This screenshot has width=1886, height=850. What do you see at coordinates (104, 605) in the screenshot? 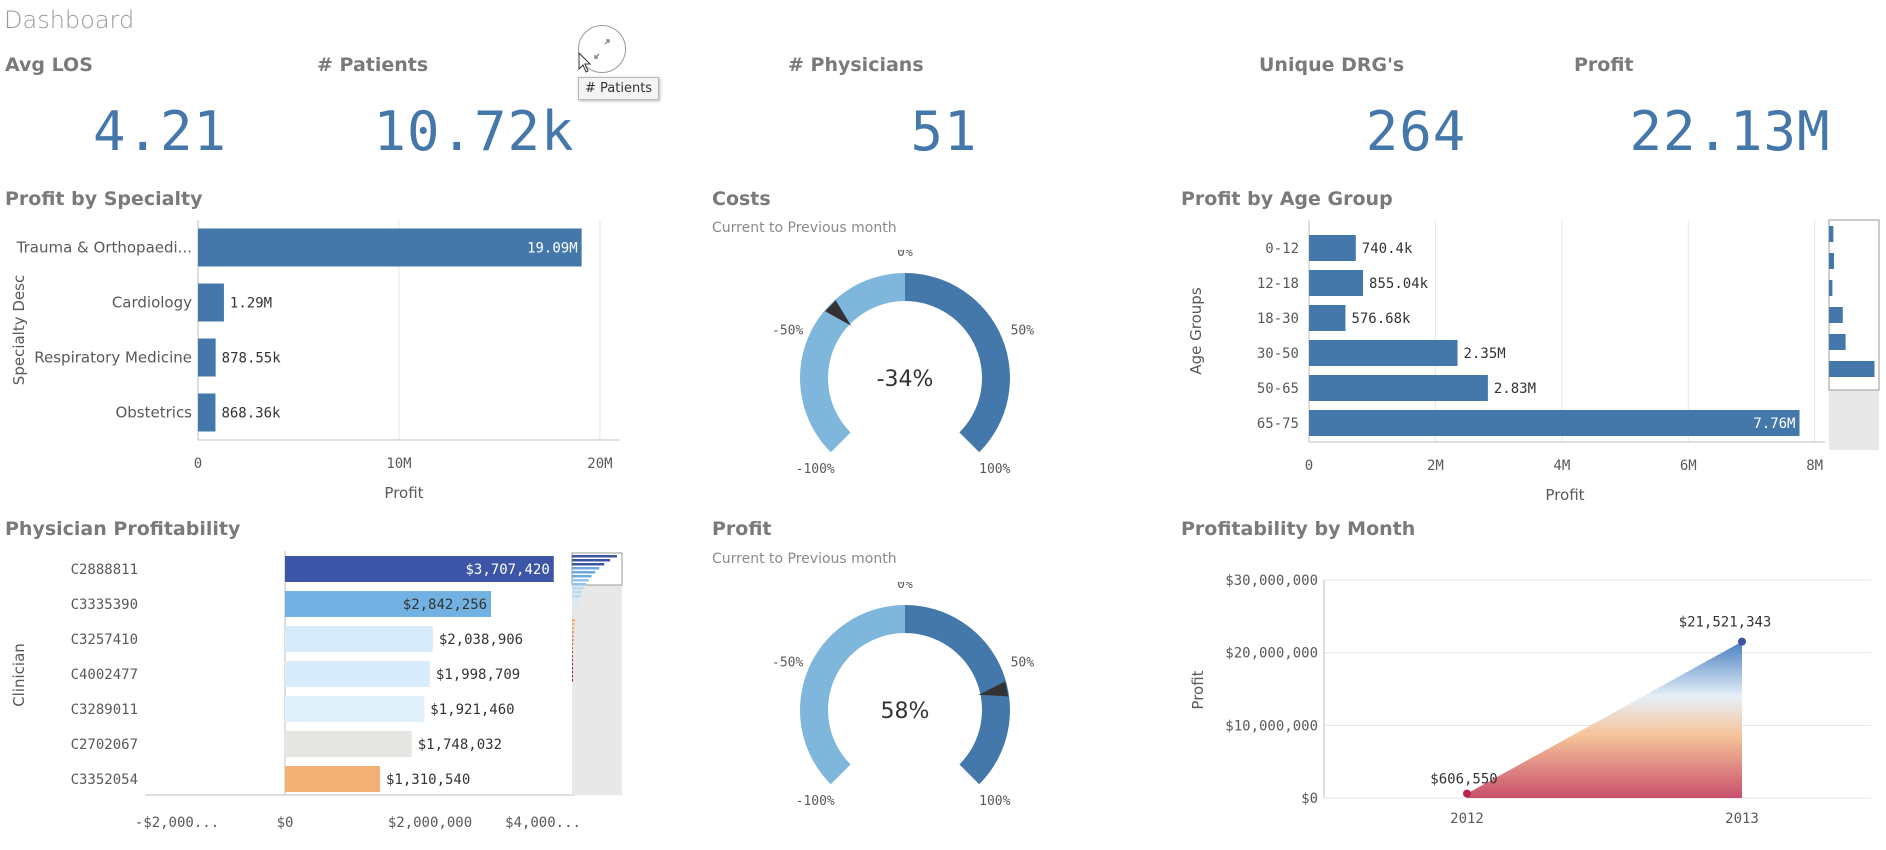
I see `category-label: C3335390` at bounding box center [104, 605].